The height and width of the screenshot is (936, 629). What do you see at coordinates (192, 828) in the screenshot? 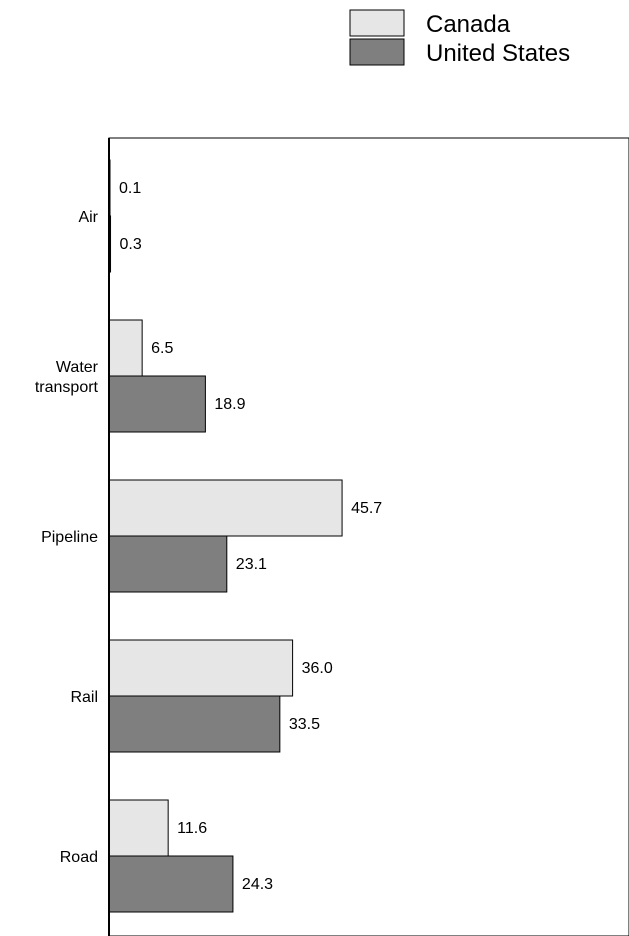
I see `value-label-road-canada: 11.6` at bounding box center [192, 828].